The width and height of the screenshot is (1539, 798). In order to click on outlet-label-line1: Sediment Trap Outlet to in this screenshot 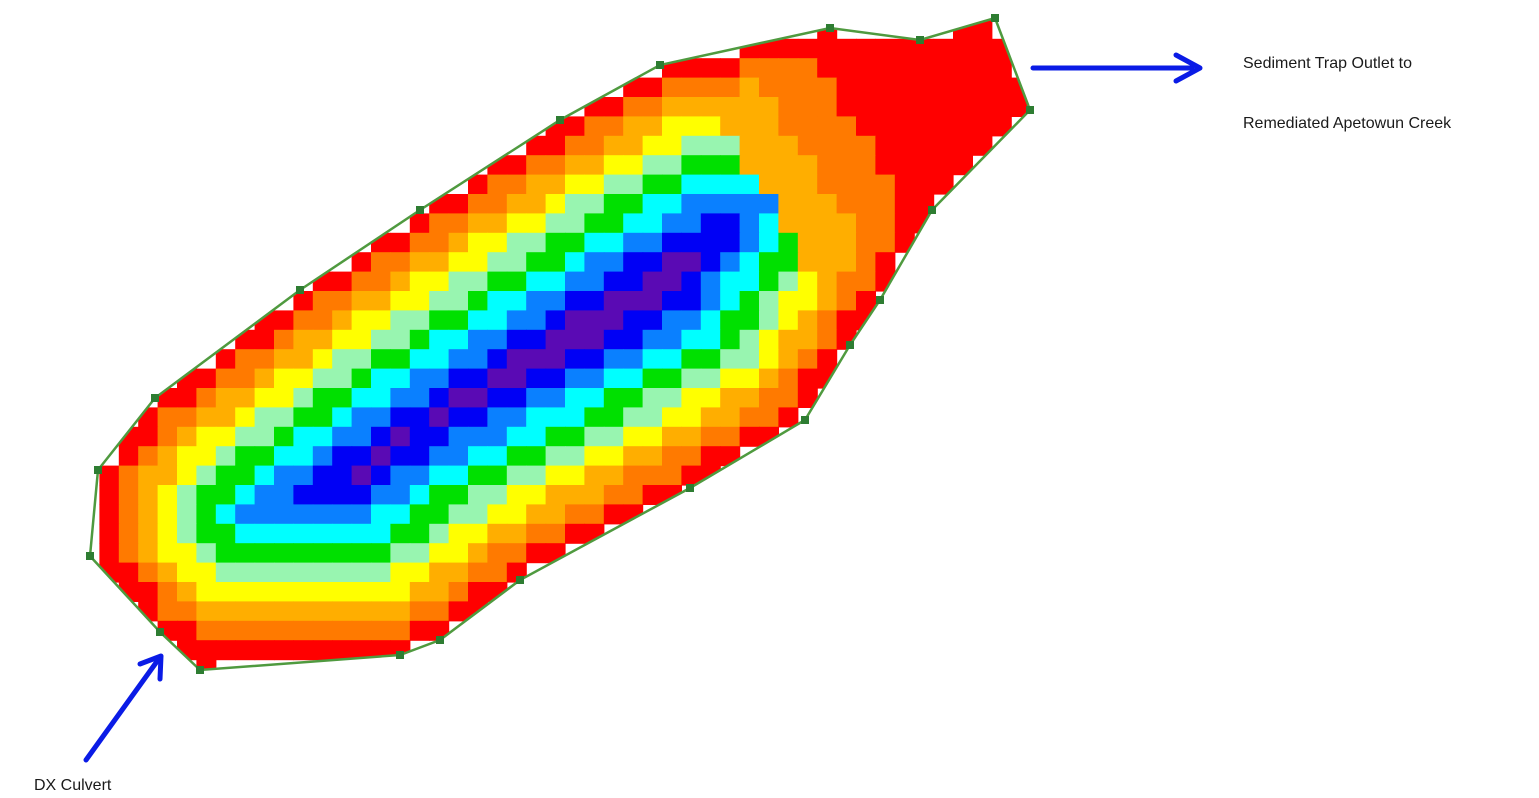, I will do `click(1327, 63)`.